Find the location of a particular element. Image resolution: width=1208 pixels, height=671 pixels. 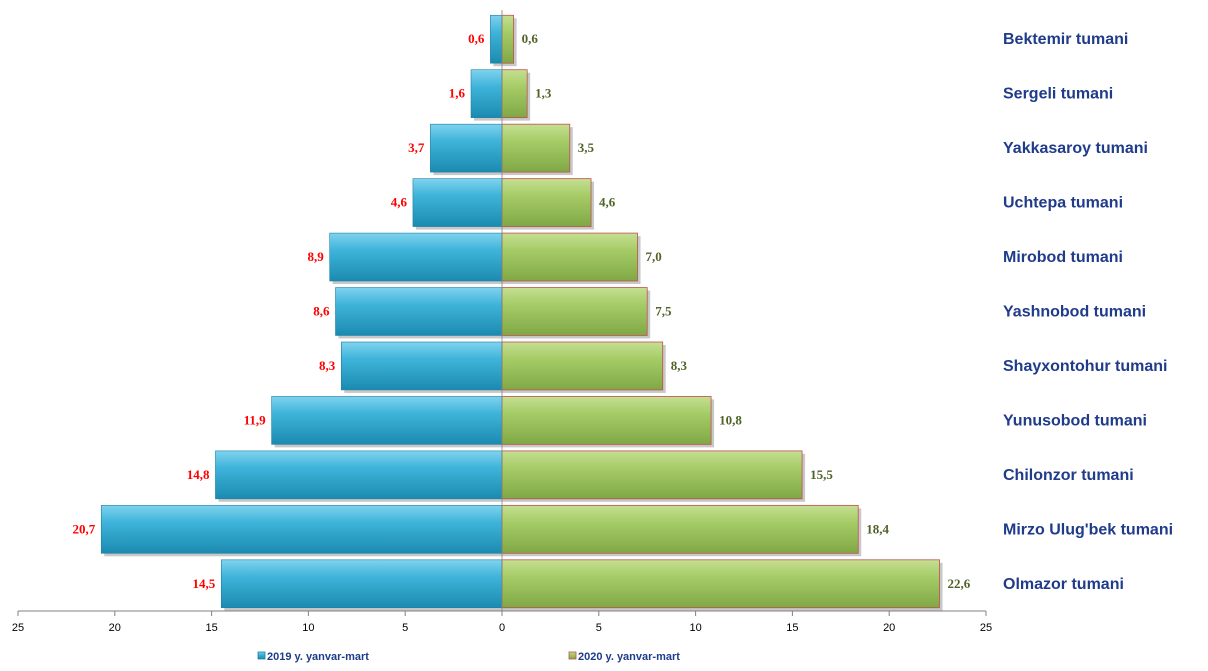

legend-item-2020: 2020 y. yanvar-mart is located at coordinates (624, 657).